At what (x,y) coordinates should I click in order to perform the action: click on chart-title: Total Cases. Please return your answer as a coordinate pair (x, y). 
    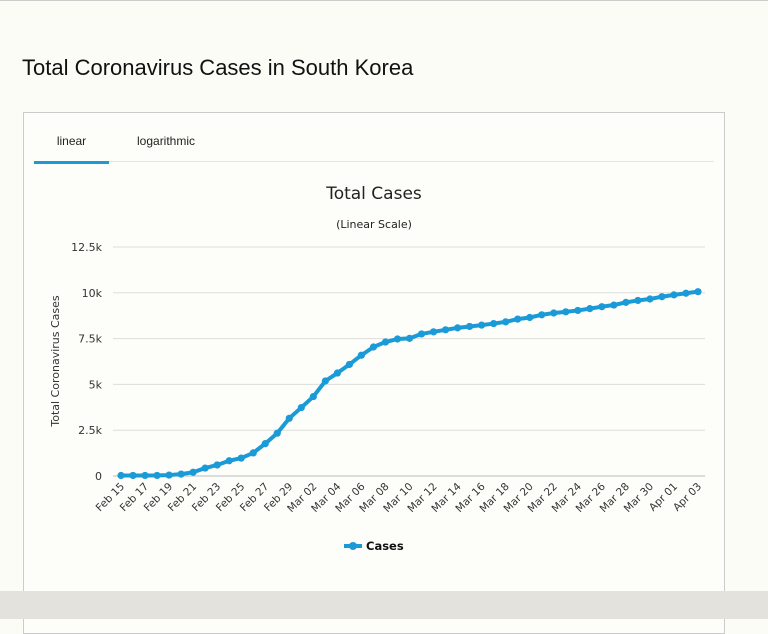
    Looking at the image, I should click on (373, 194).